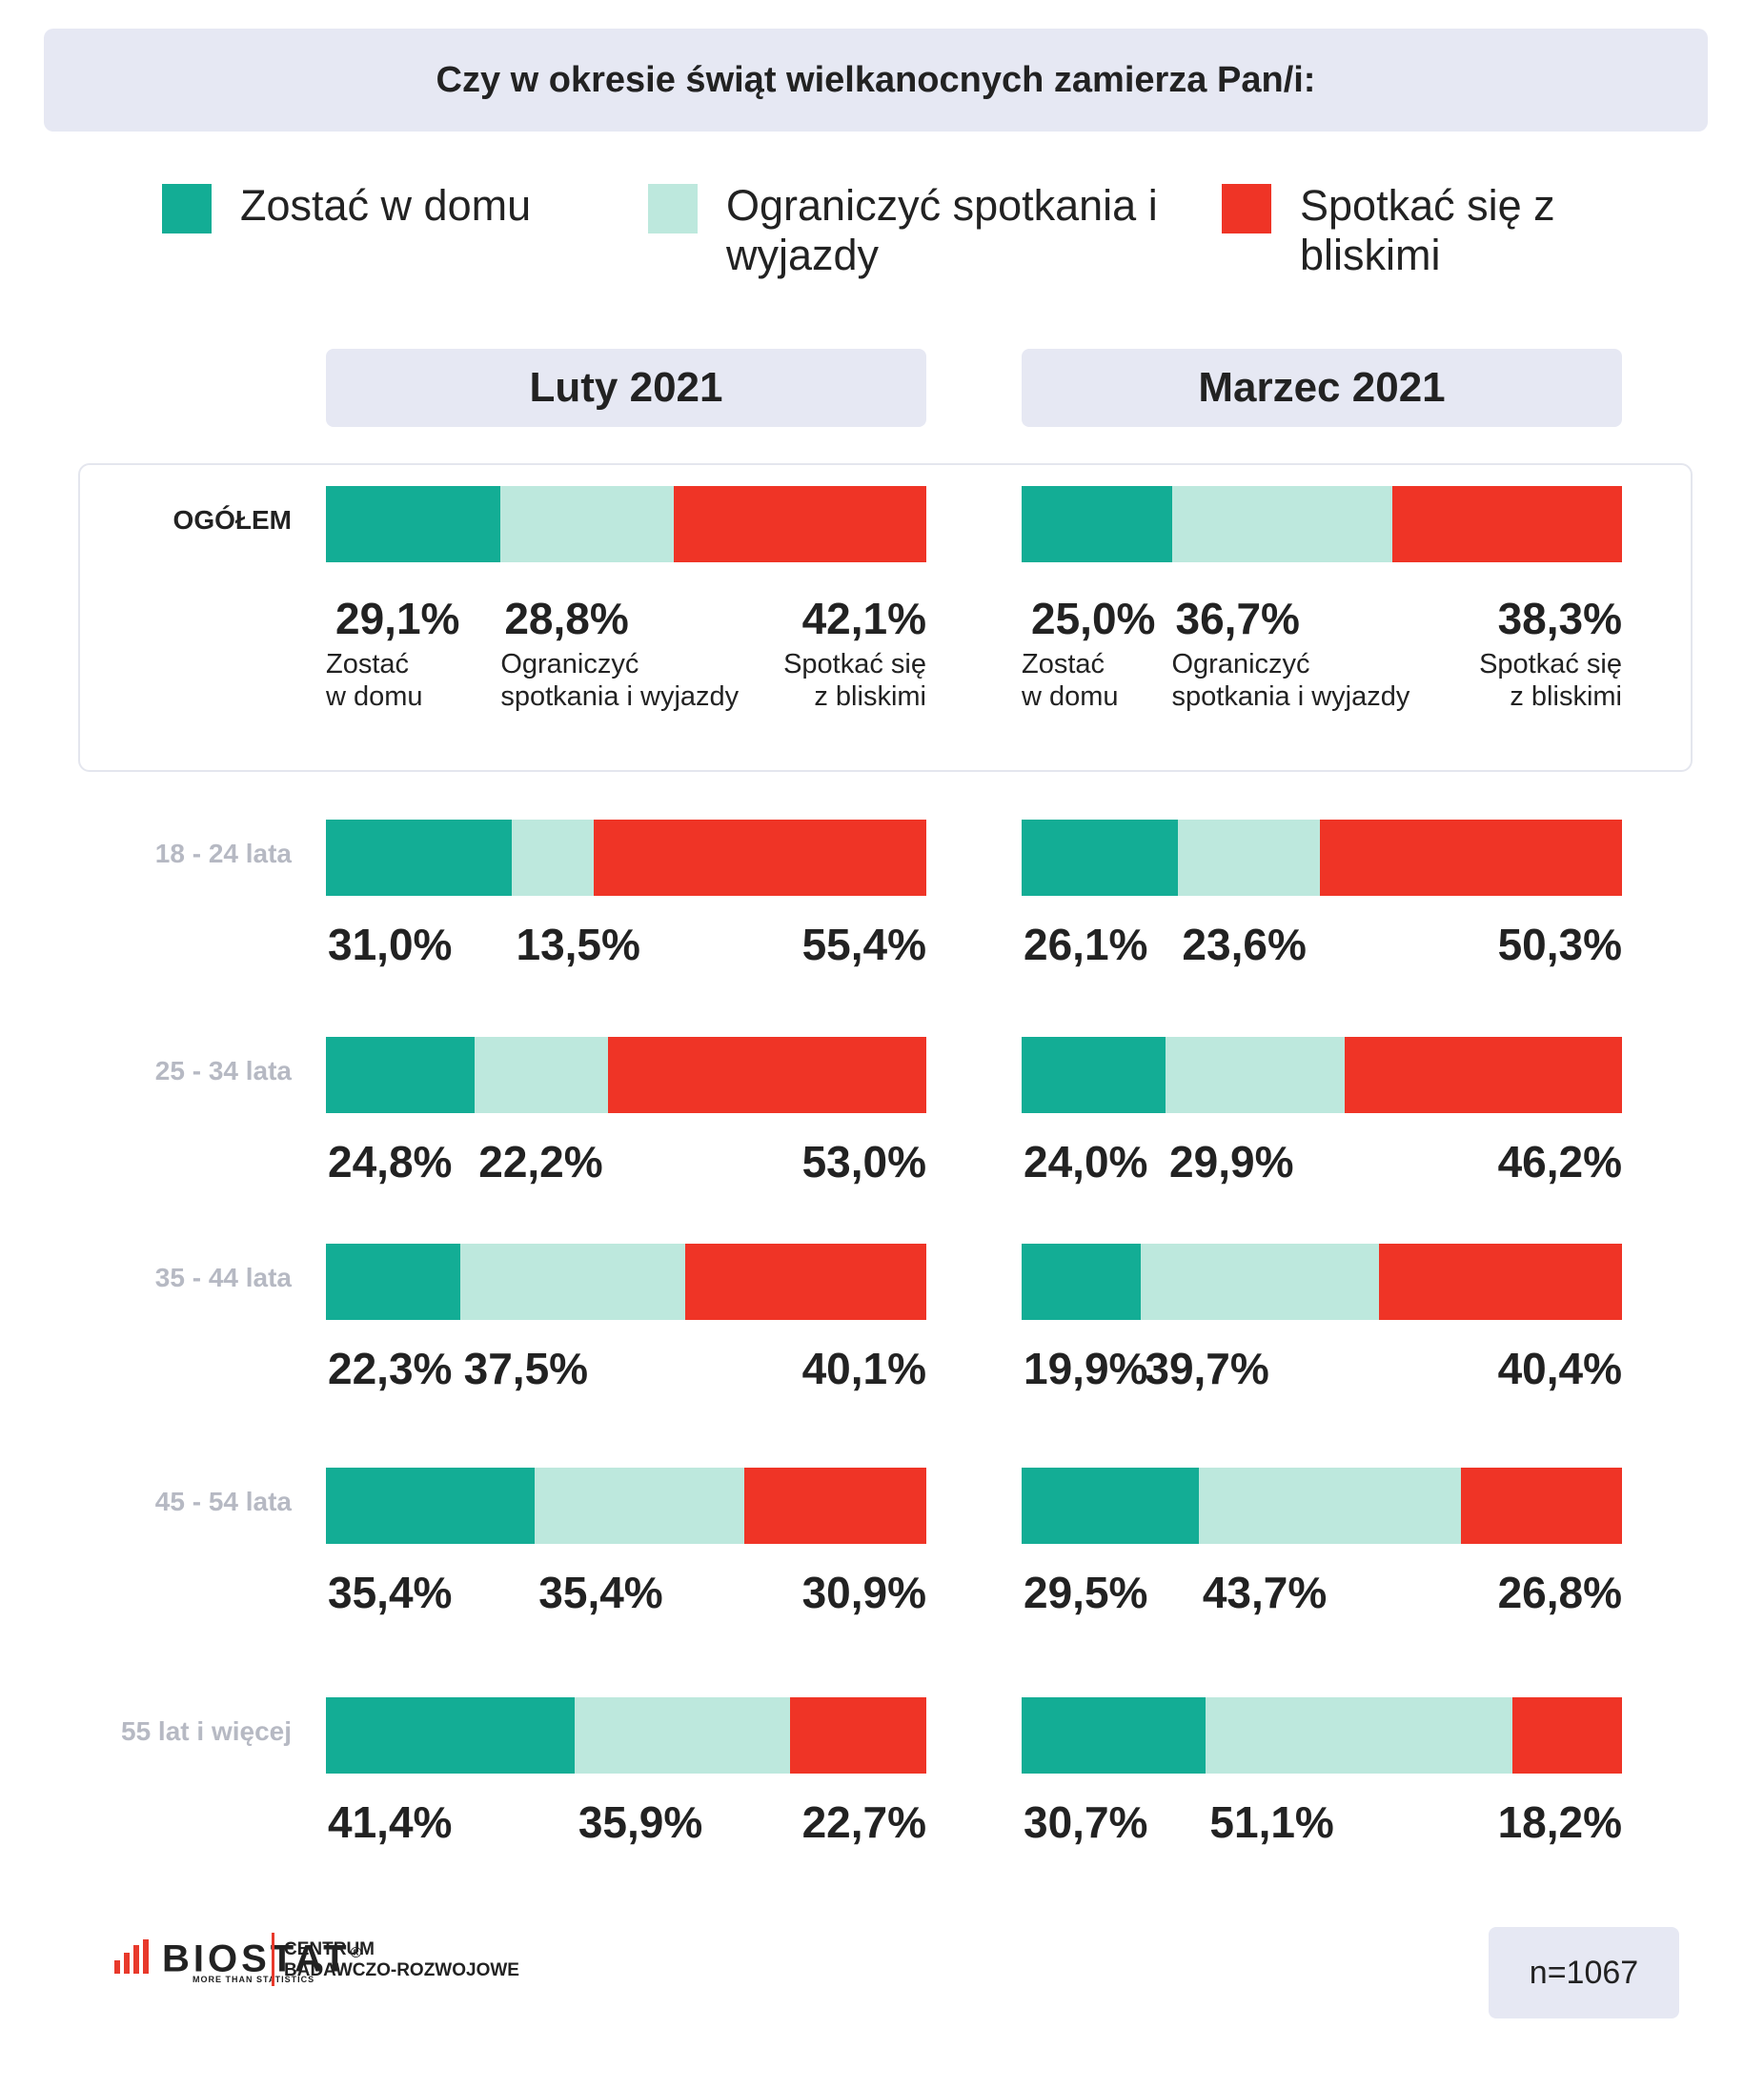 The height and width of the screenshot is (2089, 1764). I want to click on value-label-feb-35-44-meet-family: 40,1%, so click(864, 1368).